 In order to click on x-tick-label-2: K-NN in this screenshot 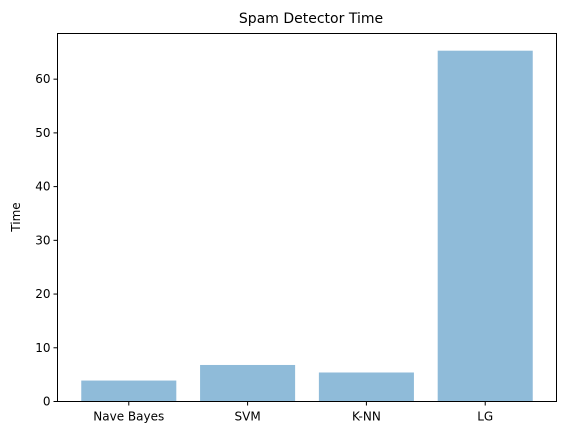, I will do `click(366, 417)`.